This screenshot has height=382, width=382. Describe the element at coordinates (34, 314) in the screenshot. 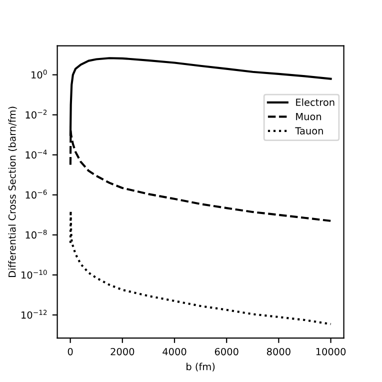

I see `y-tick-label: 10$^{−12}$` at that location.